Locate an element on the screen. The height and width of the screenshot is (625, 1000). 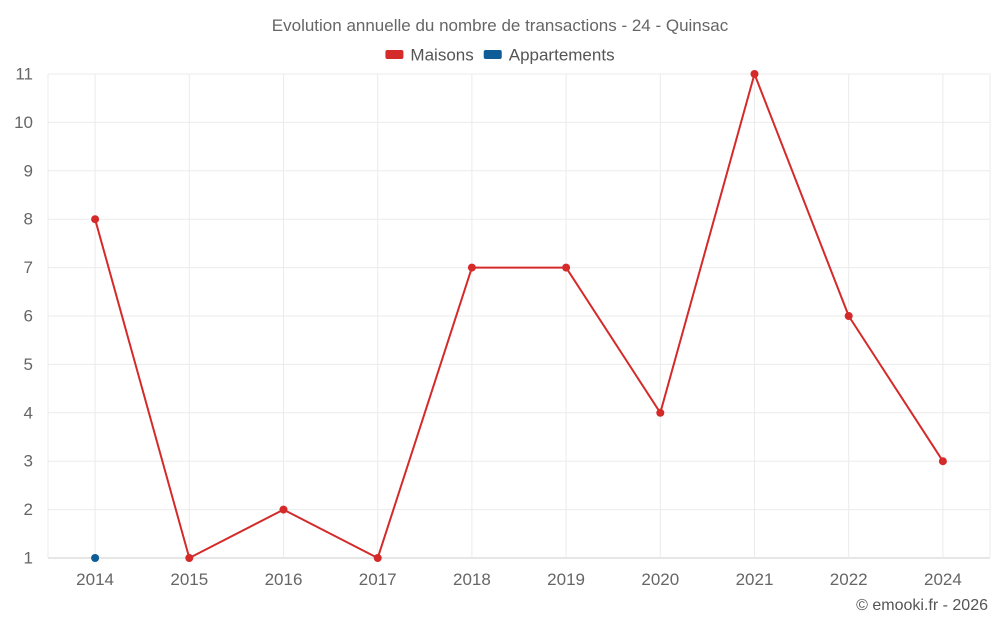
data-point-maisons-2017 is located at coordinates (377, 558).